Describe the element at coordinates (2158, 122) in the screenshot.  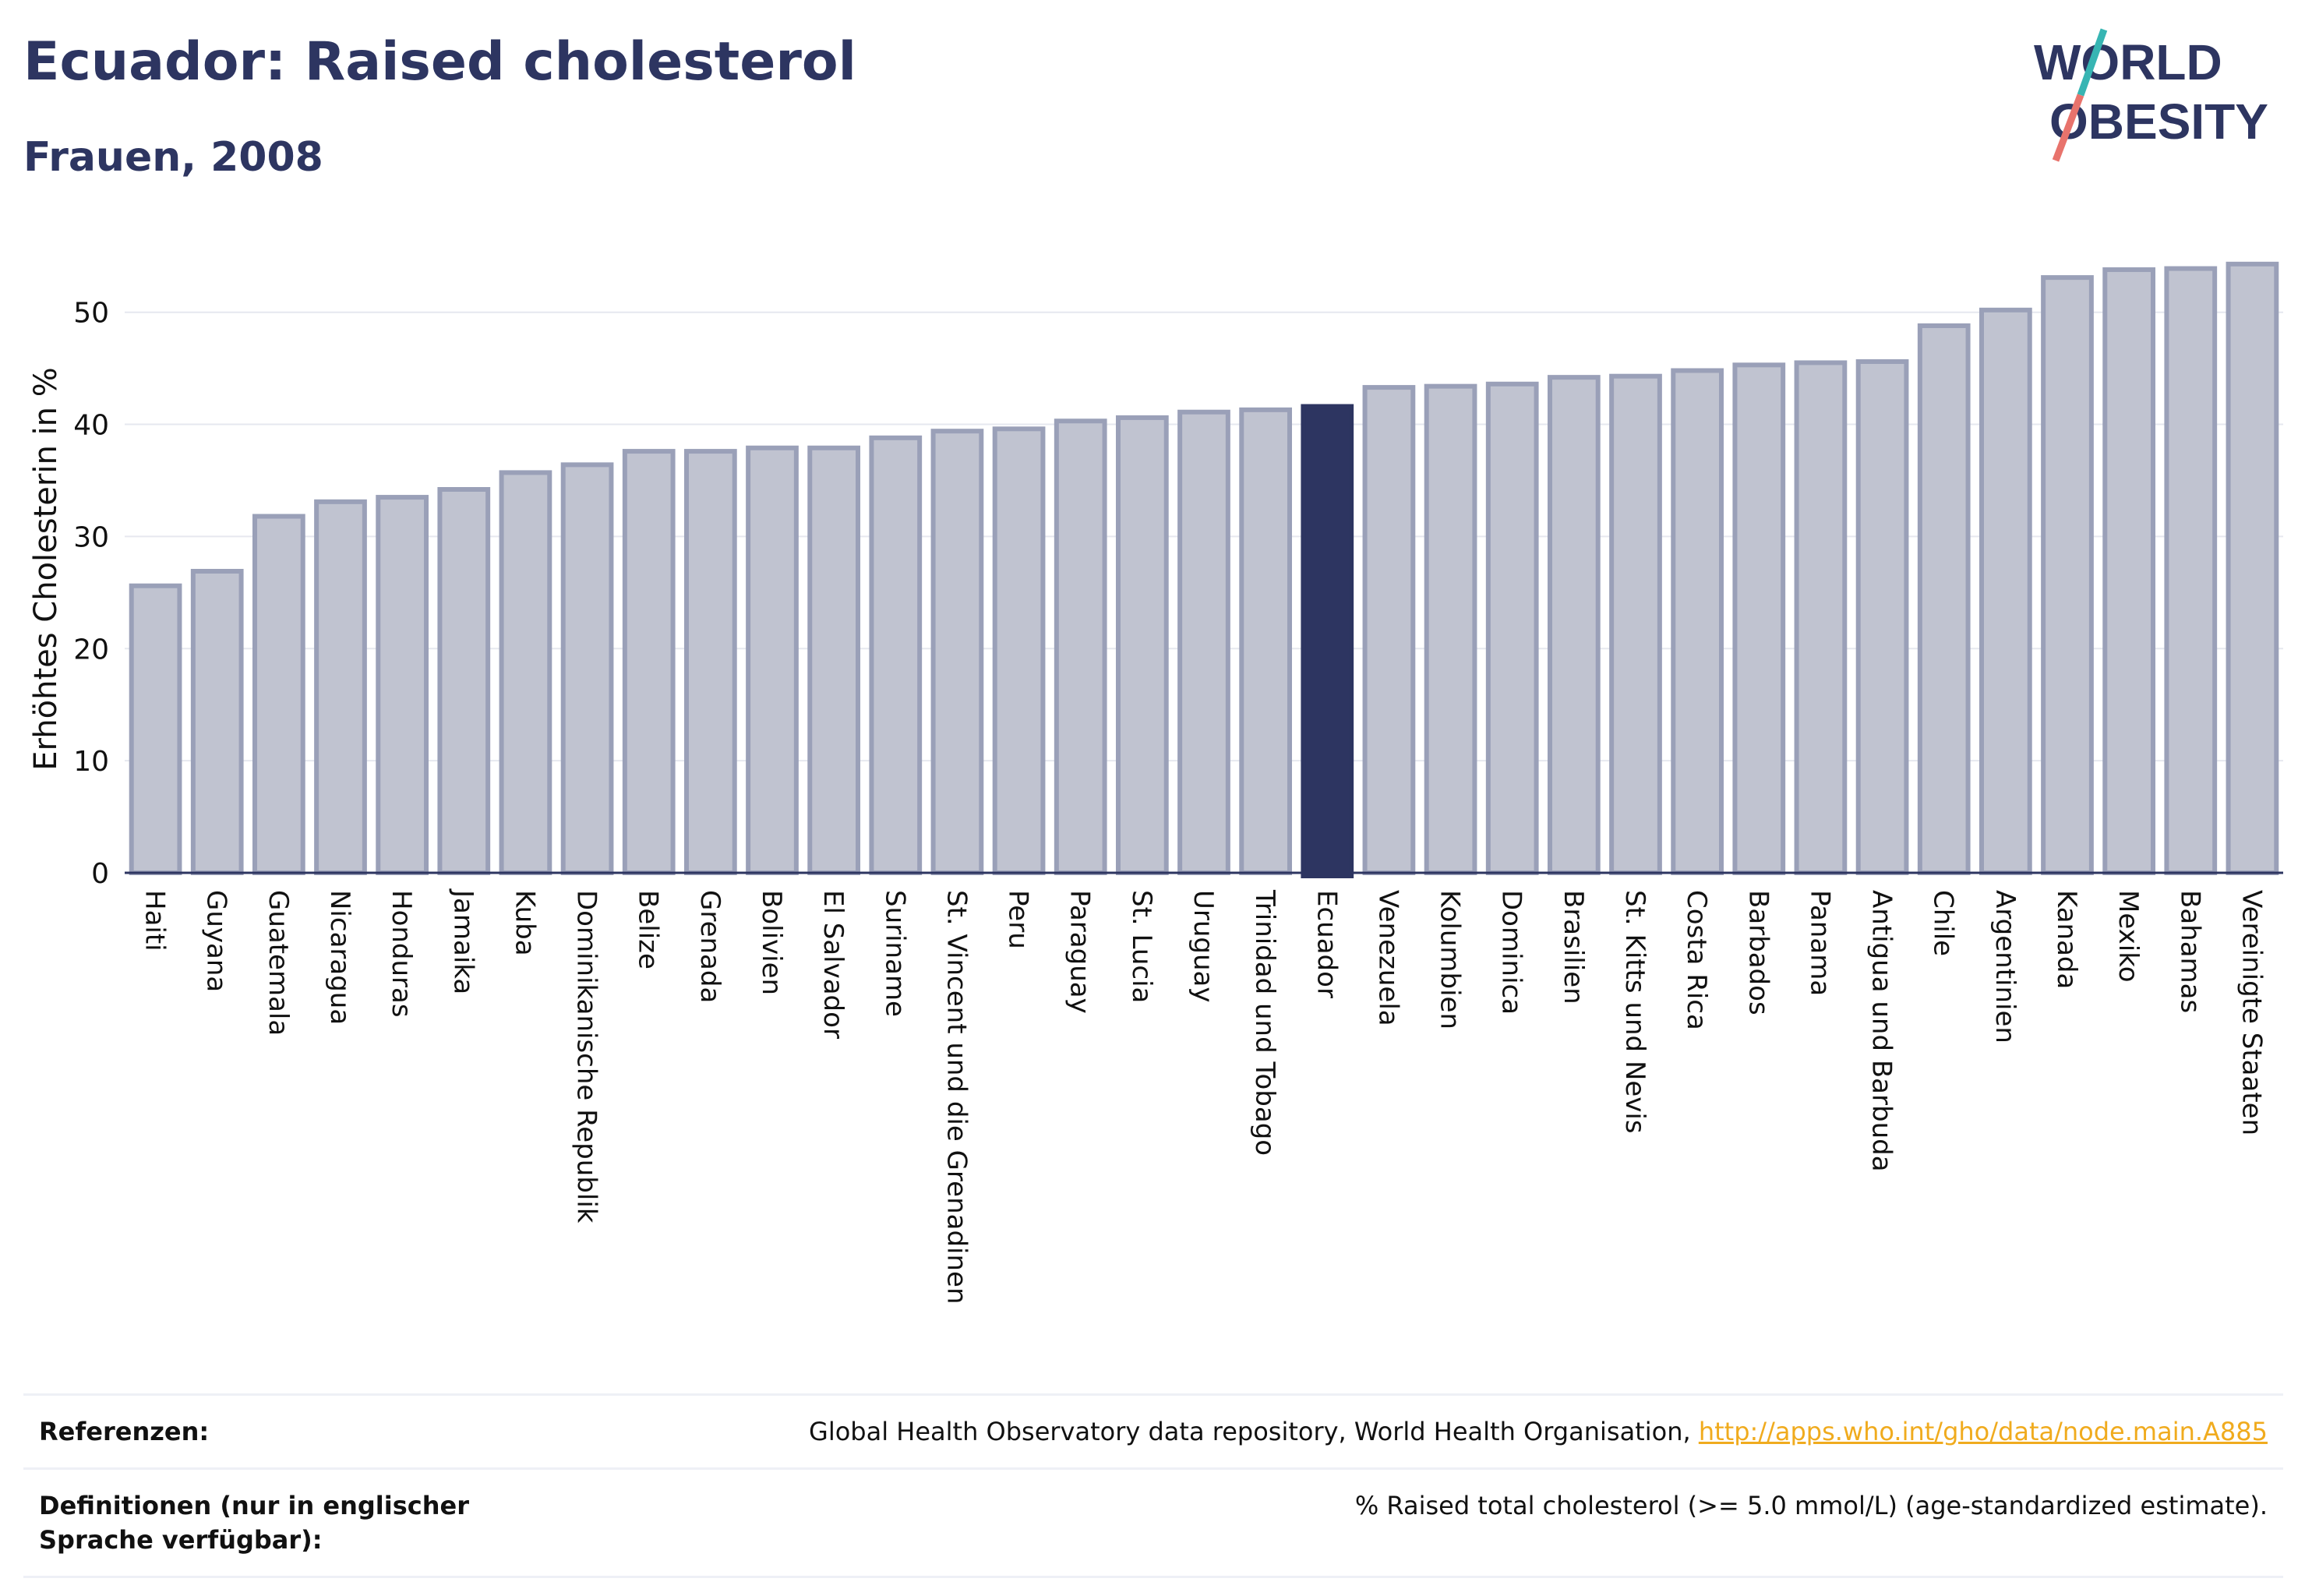
I see `logo-line2: OBESITY` at that location.